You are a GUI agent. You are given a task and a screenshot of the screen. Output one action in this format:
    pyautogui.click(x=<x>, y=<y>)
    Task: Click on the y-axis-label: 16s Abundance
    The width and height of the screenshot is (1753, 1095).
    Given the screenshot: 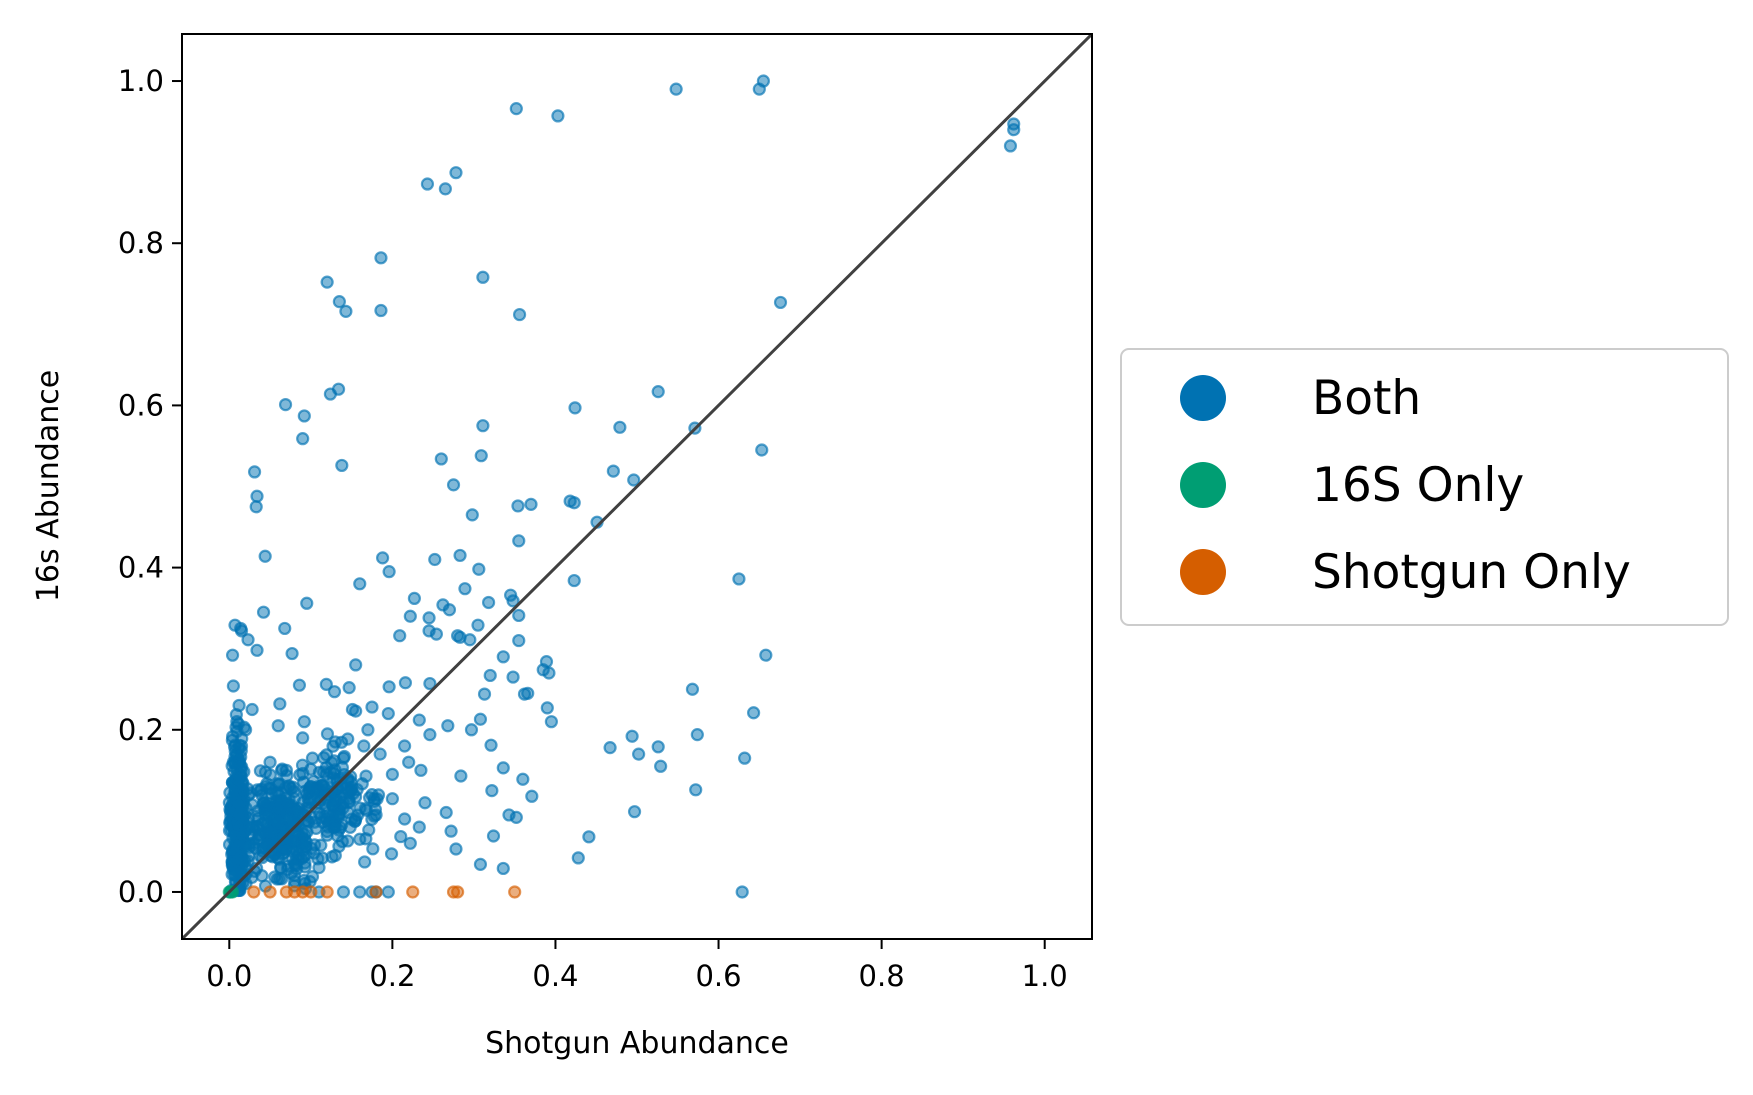 What is the action you would take?
    pyautogui.click(x=48, y=486)
    